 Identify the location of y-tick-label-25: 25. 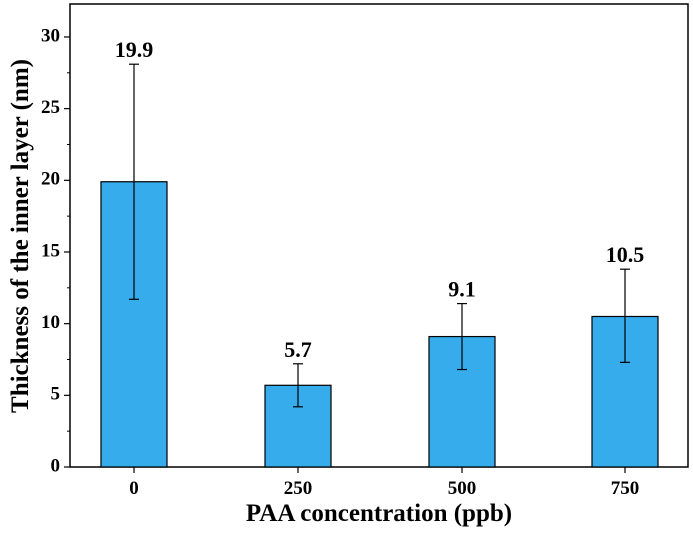
(50, 107).